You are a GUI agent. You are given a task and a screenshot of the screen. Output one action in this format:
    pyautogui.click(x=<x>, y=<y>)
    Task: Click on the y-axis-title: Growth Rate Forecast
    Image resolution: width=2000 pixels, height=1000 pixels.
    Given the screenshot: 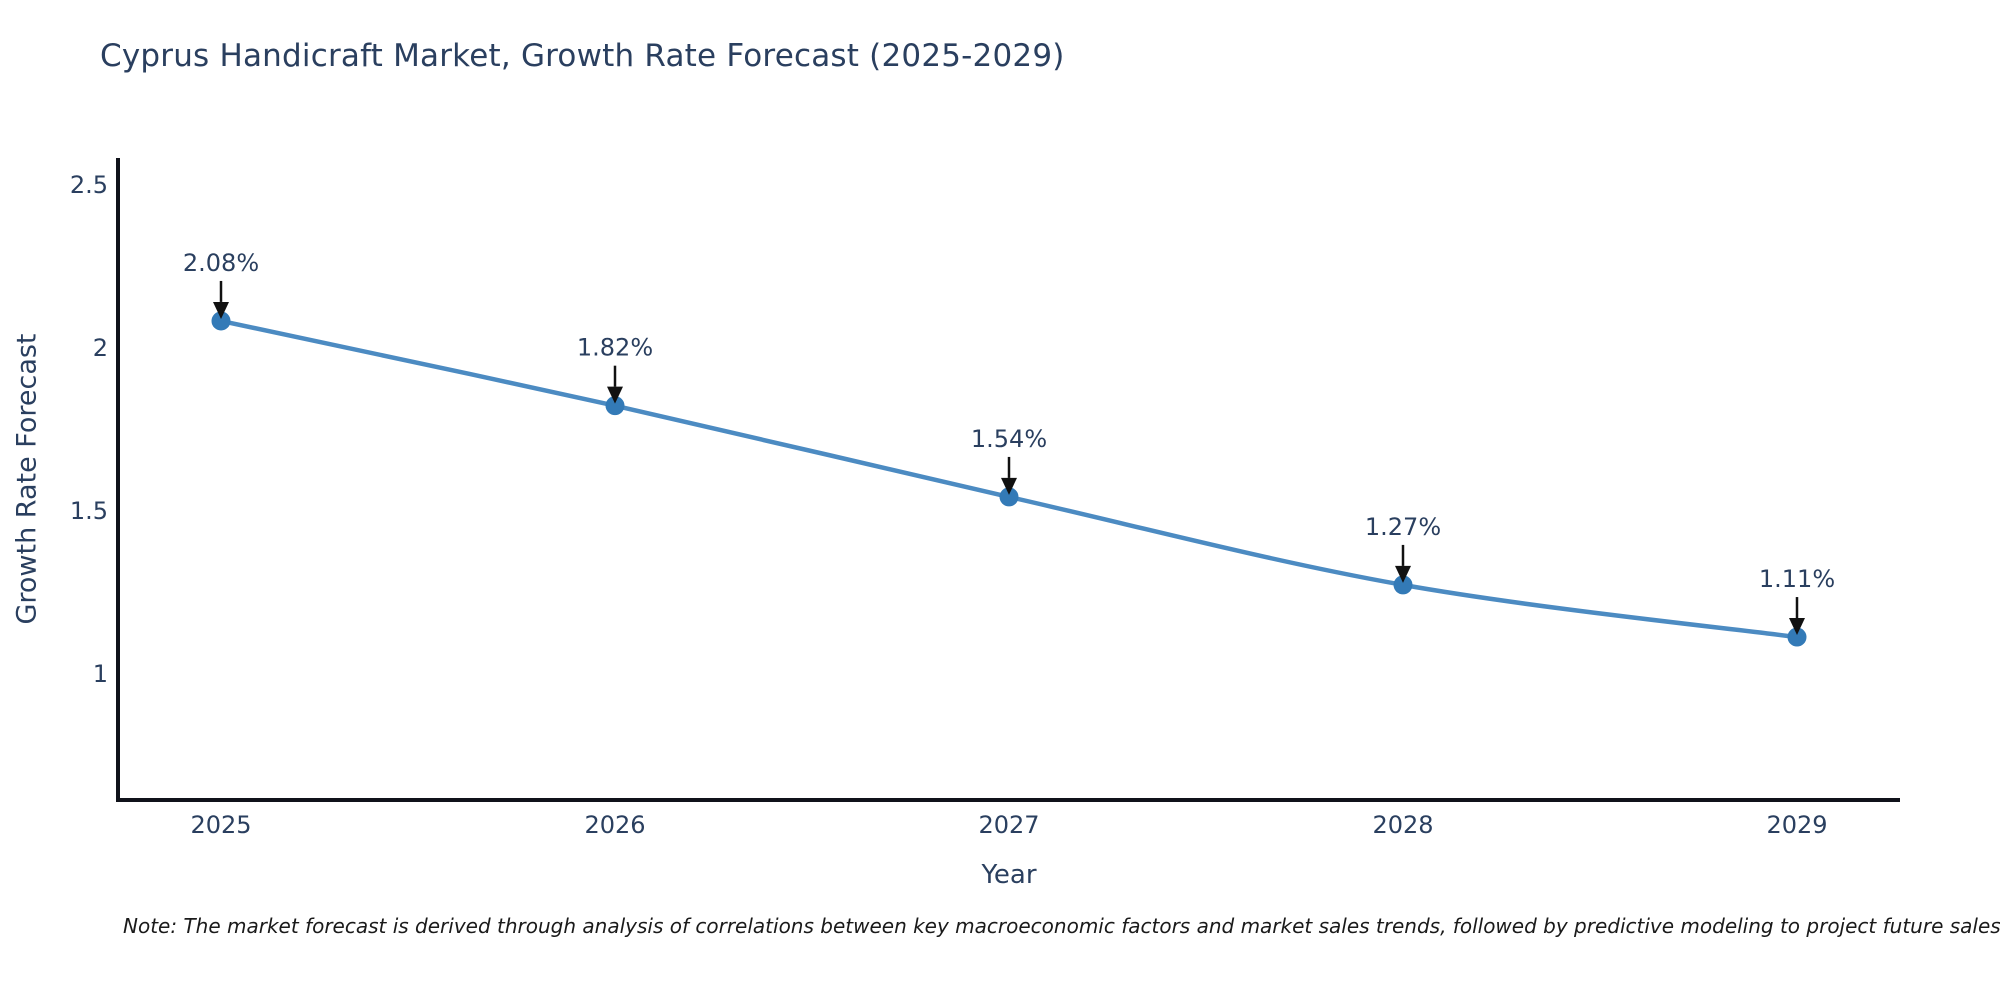 What is the action you would take?
    pyautogui.click(x=27, y=479)
    